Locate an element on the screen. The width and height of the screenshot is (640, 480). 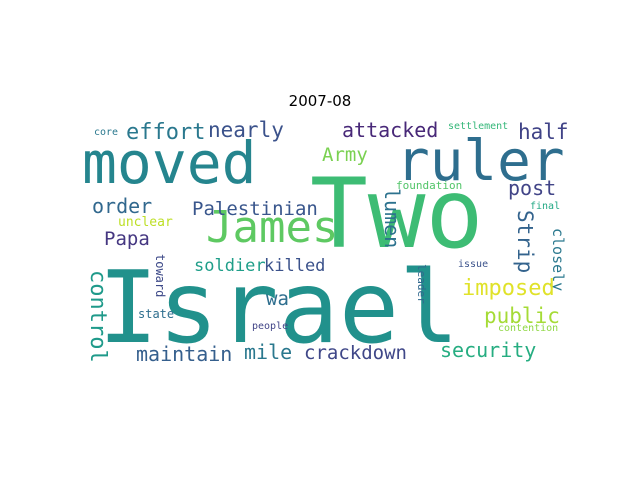
word-security: security is located at coordinates (488, 350).